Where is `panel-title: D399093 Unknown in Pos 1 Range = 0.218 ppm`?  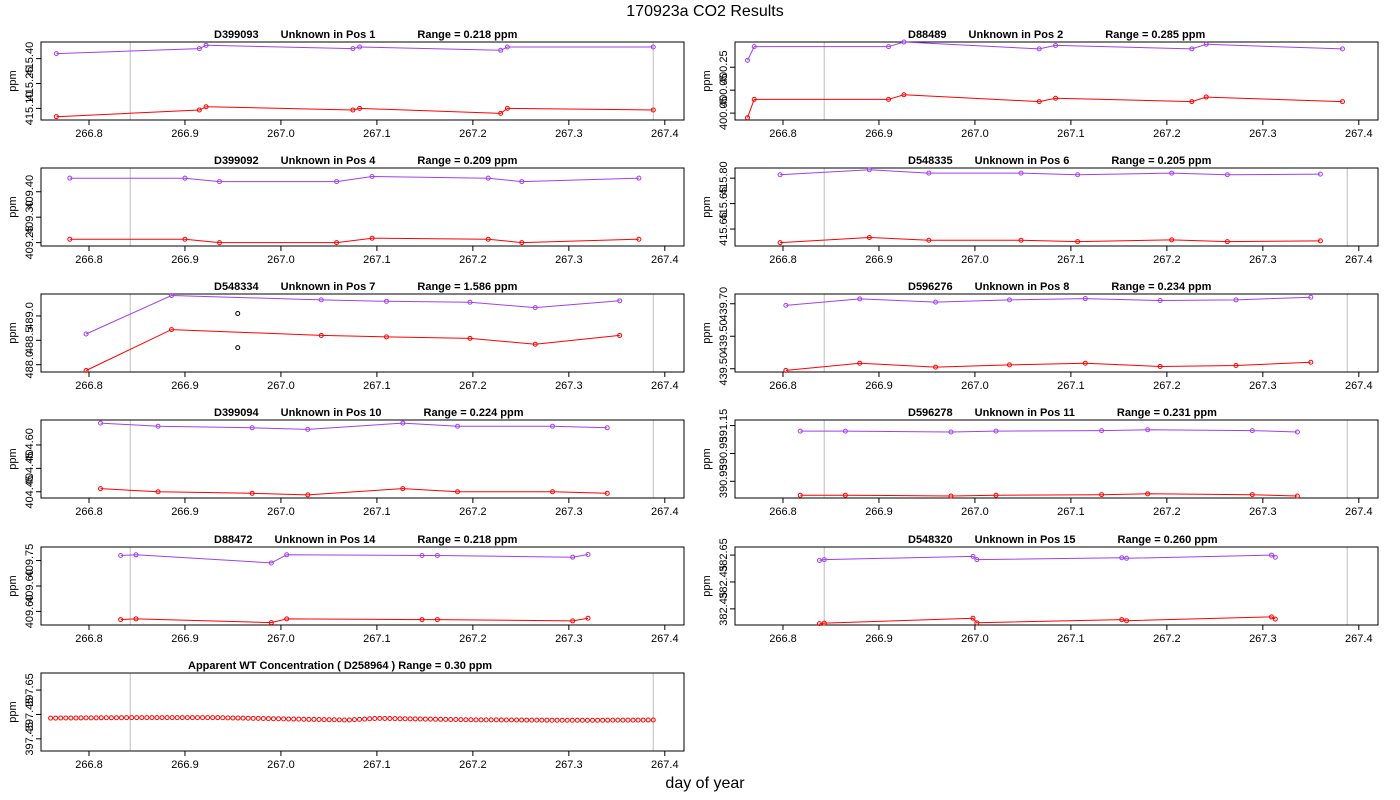
panel-title: D399093 Unknown in Pos 1 Range = 0.218 ppm is located at coordinates (366, 35).